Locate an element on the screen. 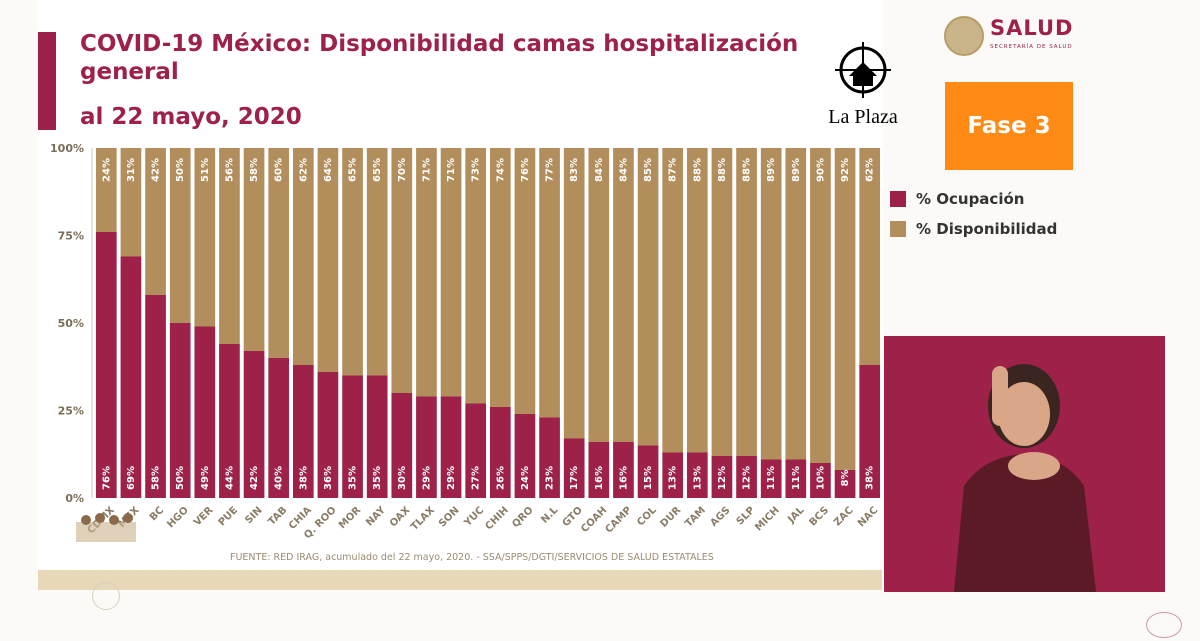 Image resolution: width=1200 pixels, height=641 pixels. data-label-ocupacion: 23% is located at coordinates (550, 478).